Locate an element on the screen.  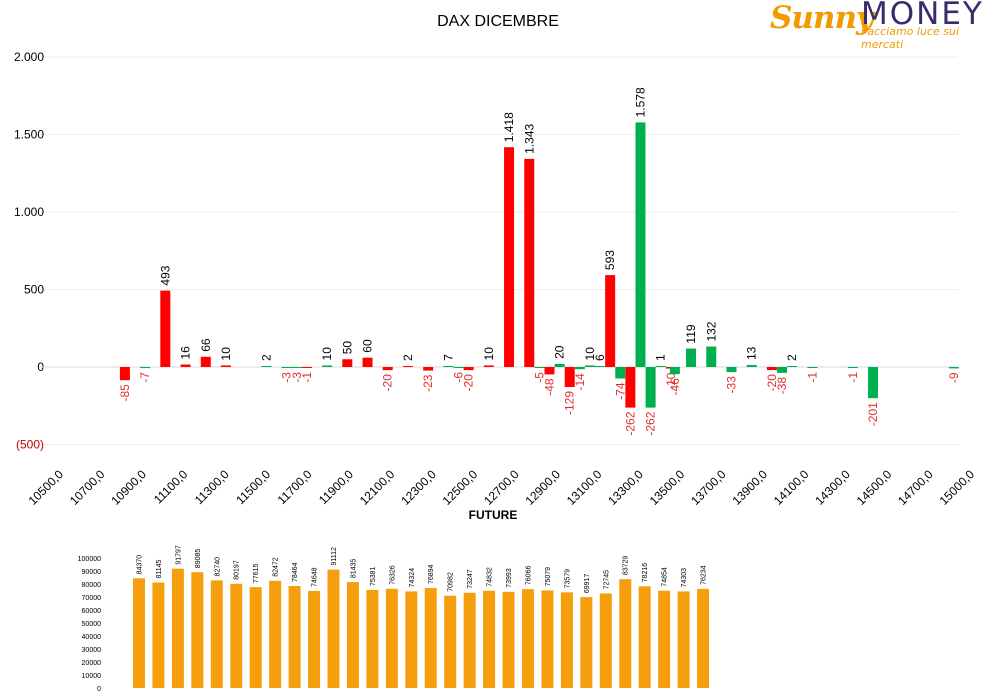
data-label: 76894 is located at coordinates (431, 574).